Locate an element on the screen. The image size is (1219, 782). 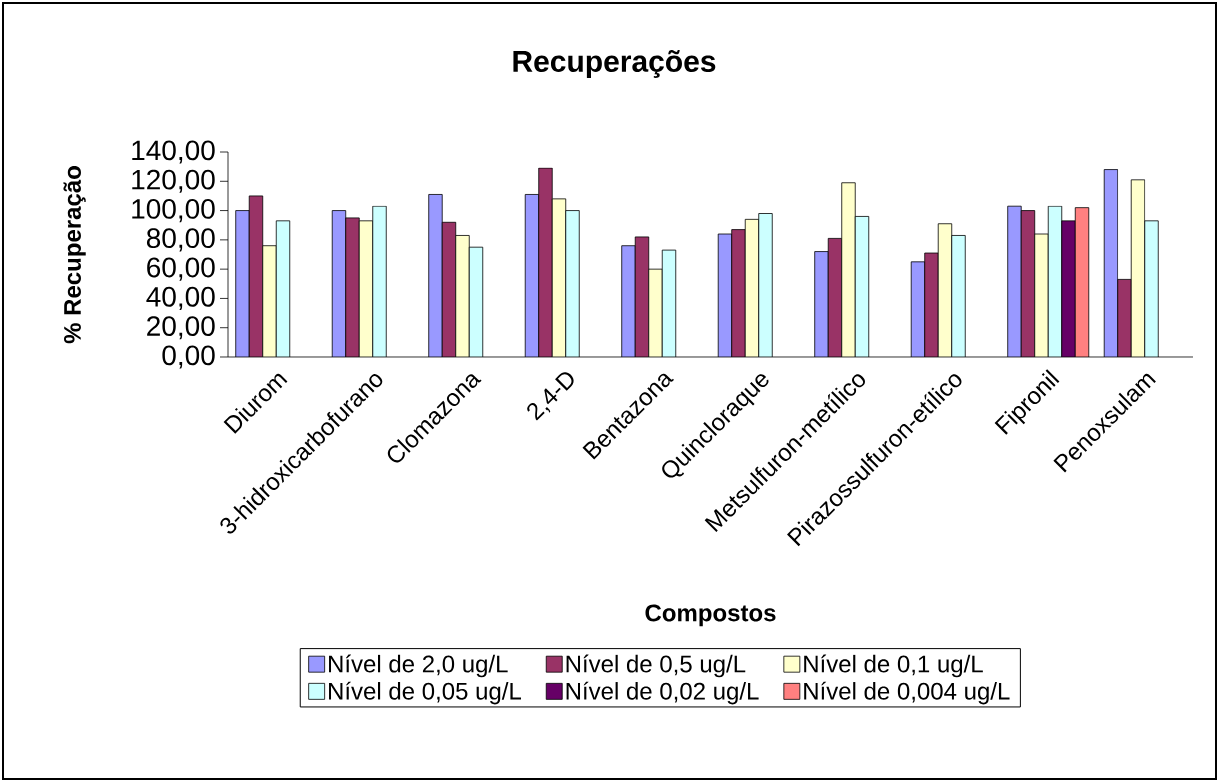
y-tick-label: 100,00 is located at coordinates (173, 211).